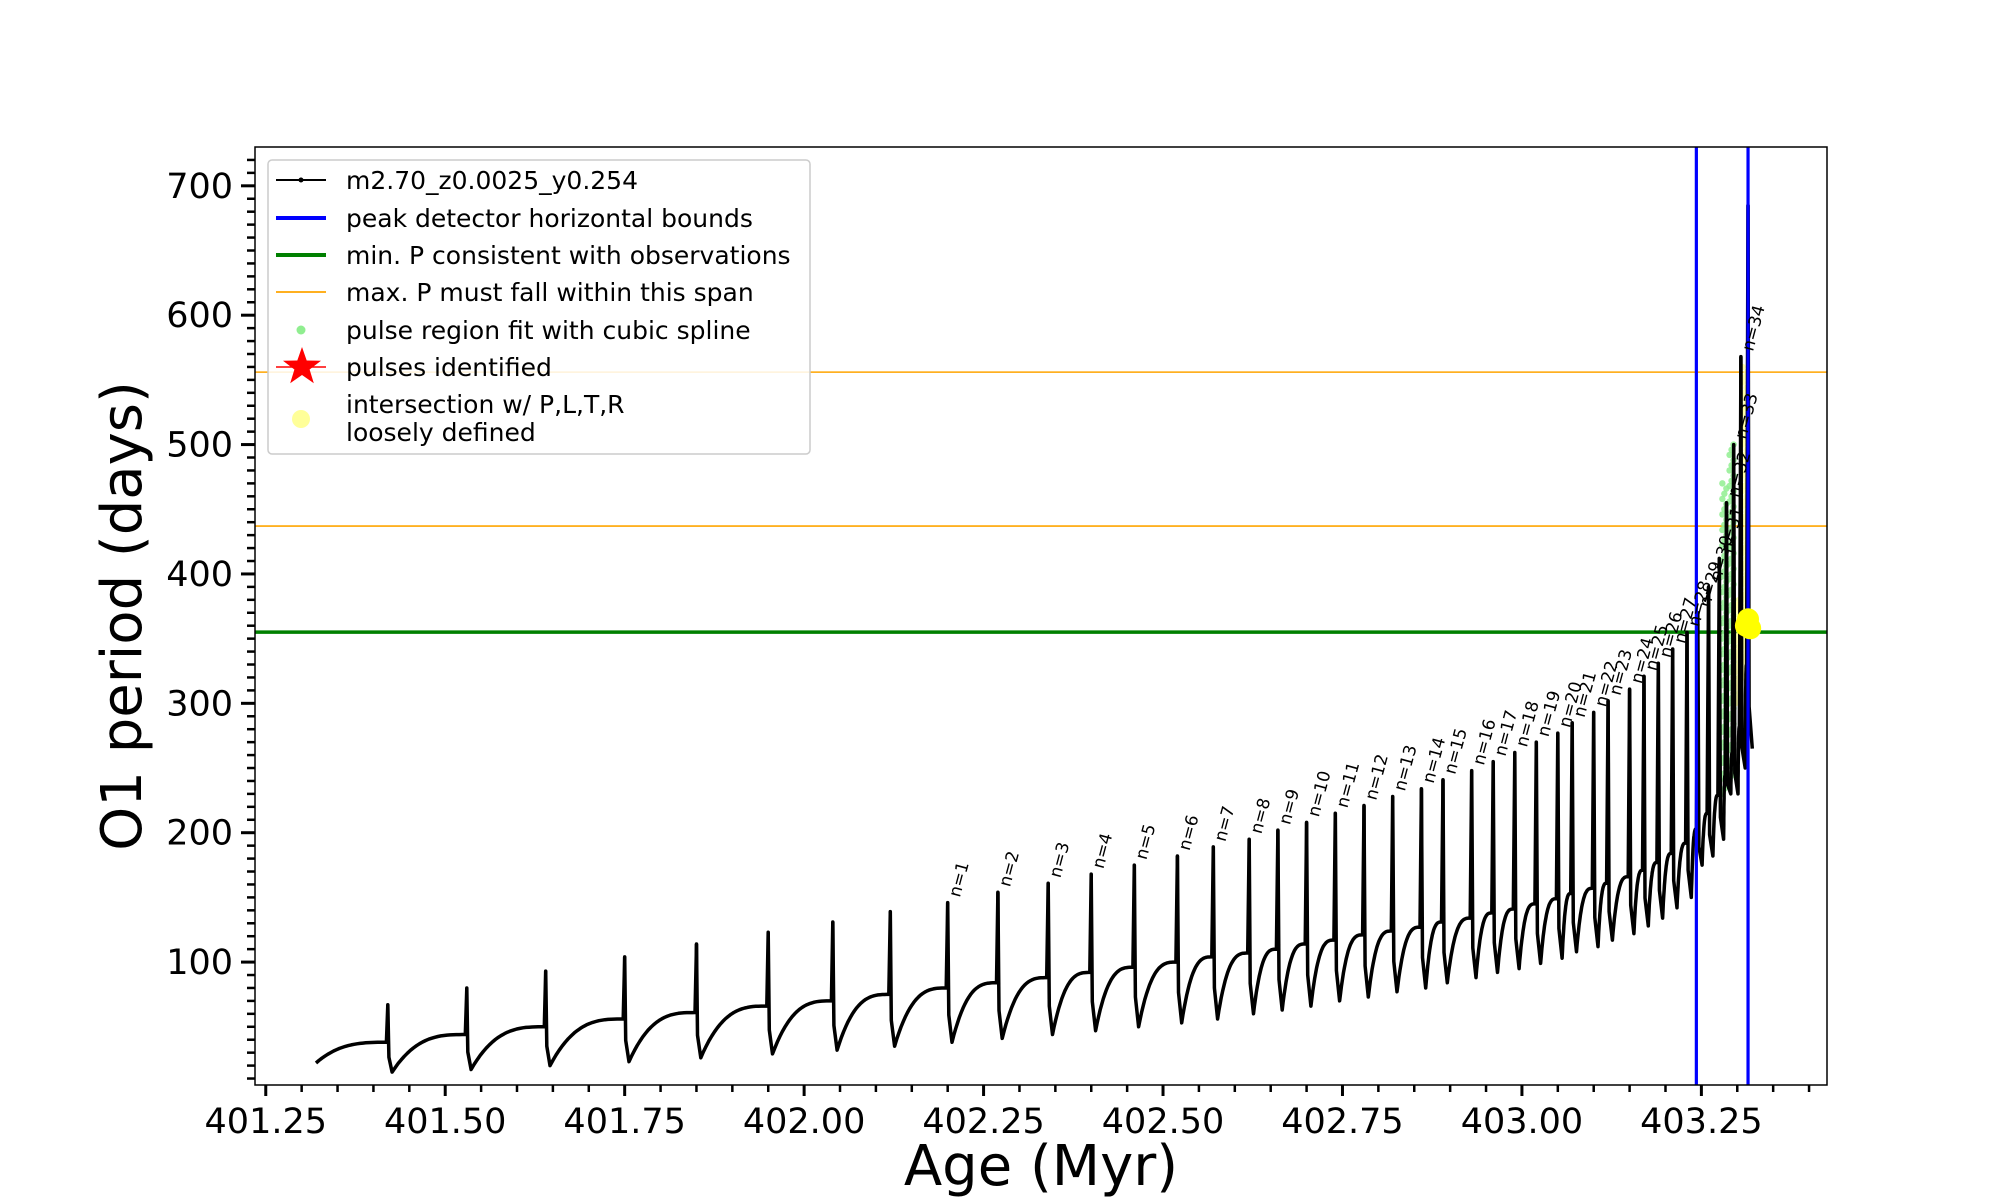 Image resolution: width=2000 pixels, height=1200 pixels. What do you see at coordinates (1060, 860) in the screenshot?
I see `pulse-label: n=3` at bounding box center [1060, 860].